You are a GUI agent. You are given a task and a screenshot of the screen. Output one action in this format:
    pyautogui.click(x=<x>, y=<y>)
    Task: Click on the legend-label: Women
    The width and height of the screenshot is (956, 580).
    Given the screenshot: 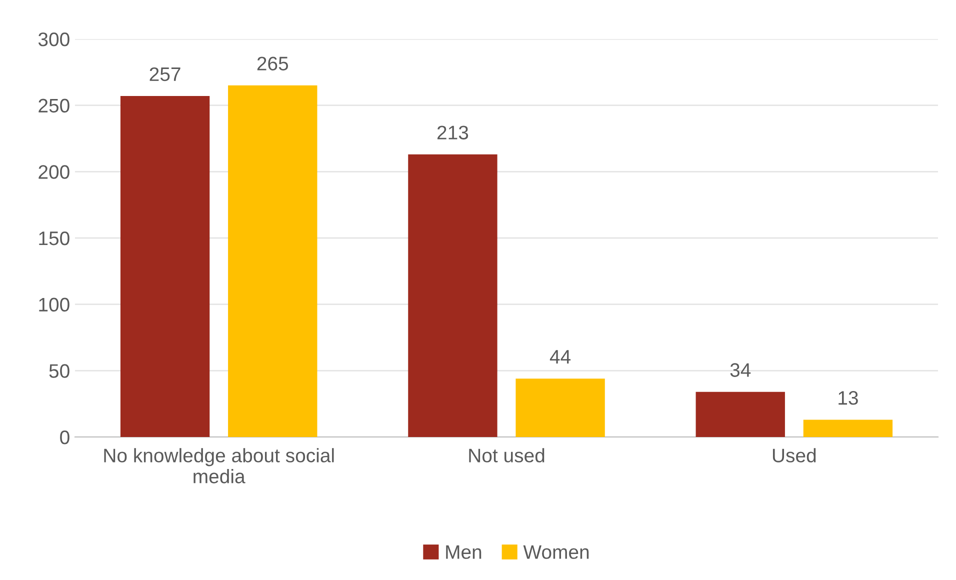 What is the action you would take?
    pyautogui.click(x=556, y=552)
    